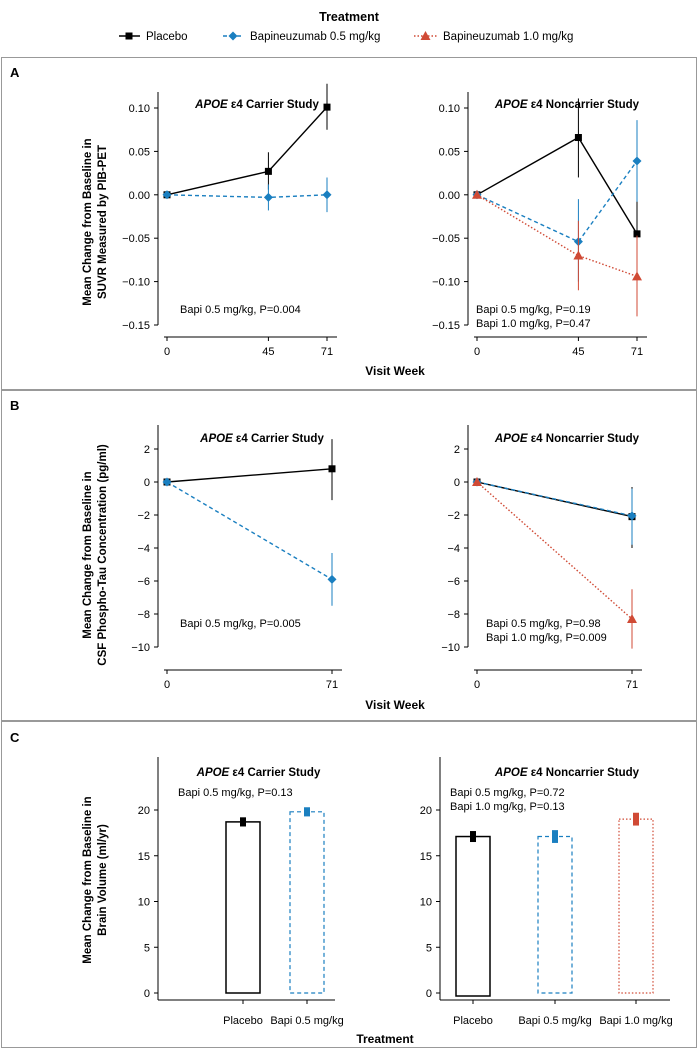 The height and width of the screenshot is (1050, 698). What do you see at coordinates (584, 105) in the screenshot?
I see `A-noncarrier-title-rest: ε4 Noncarrier Study` at bounding box center [584, 105].